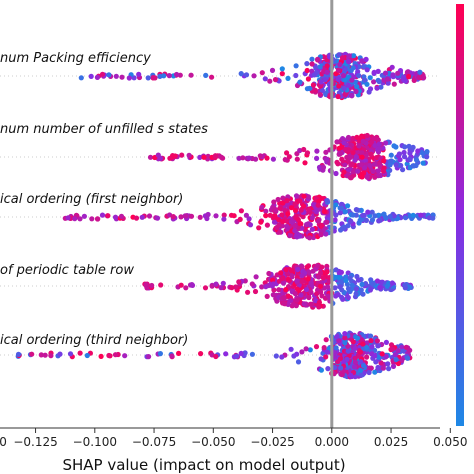  I want to click on feature-label: ical ordering (first neighbor), so click(91, 199).